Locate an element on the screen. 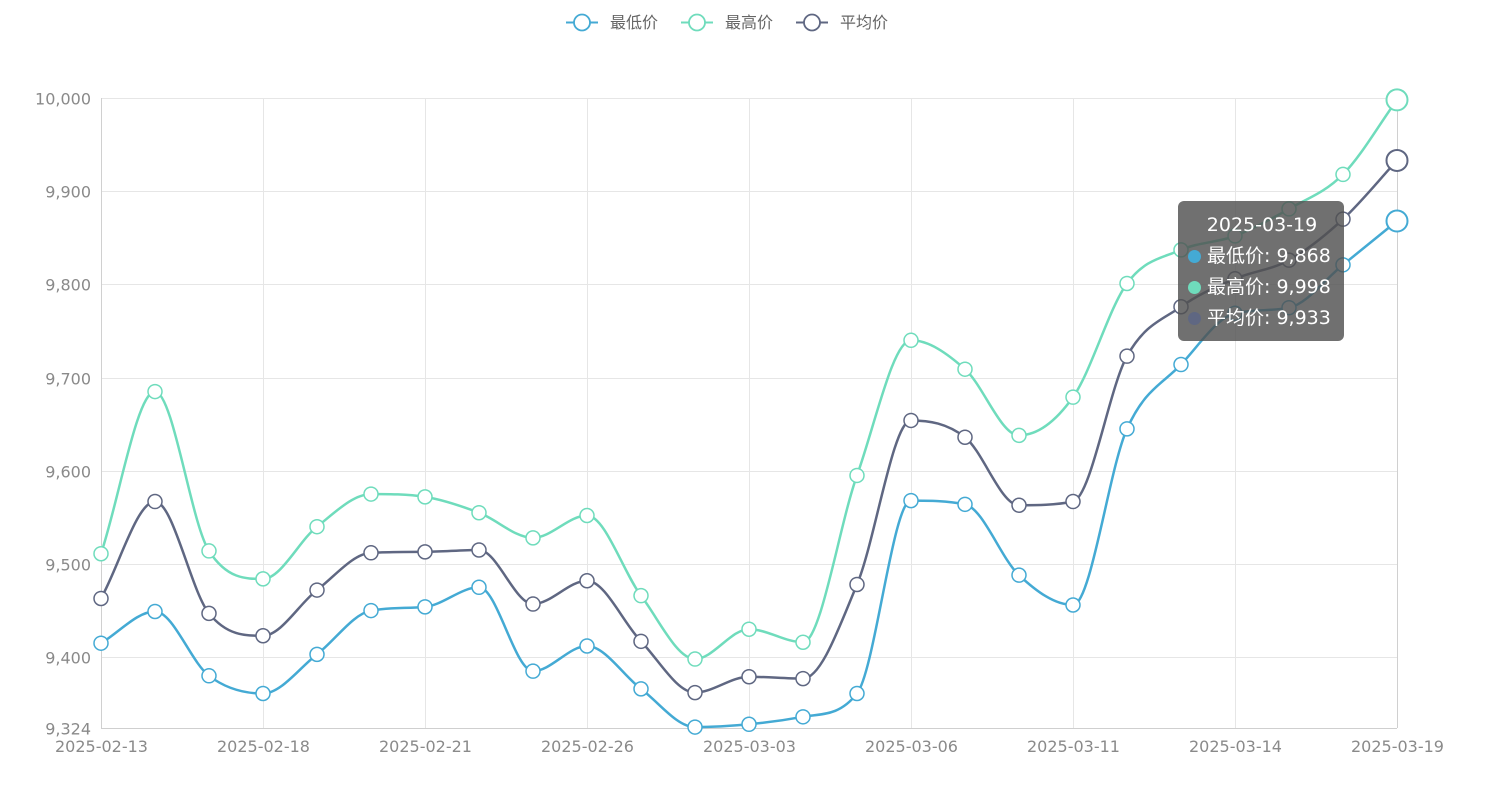 This screenshot has width=1504, height=792. y-tick-label: 9,900 is located at coordinates (68, 192).